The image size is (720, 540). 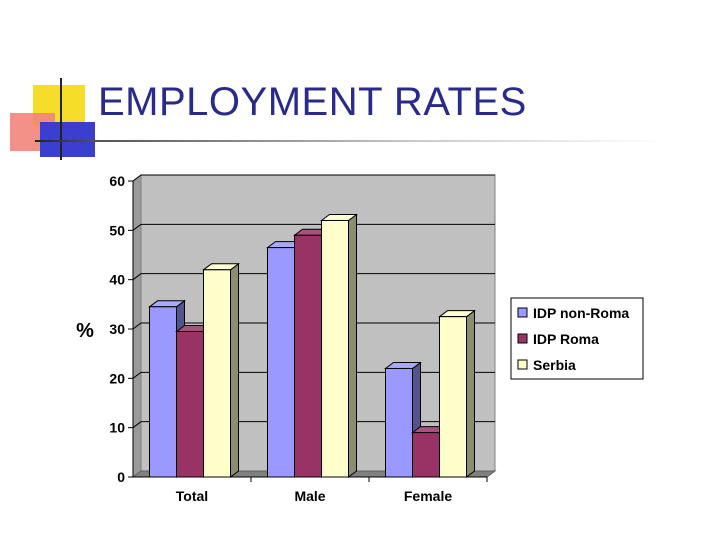 I want to click on bar-serbia-total, so click(x=221, y=370).